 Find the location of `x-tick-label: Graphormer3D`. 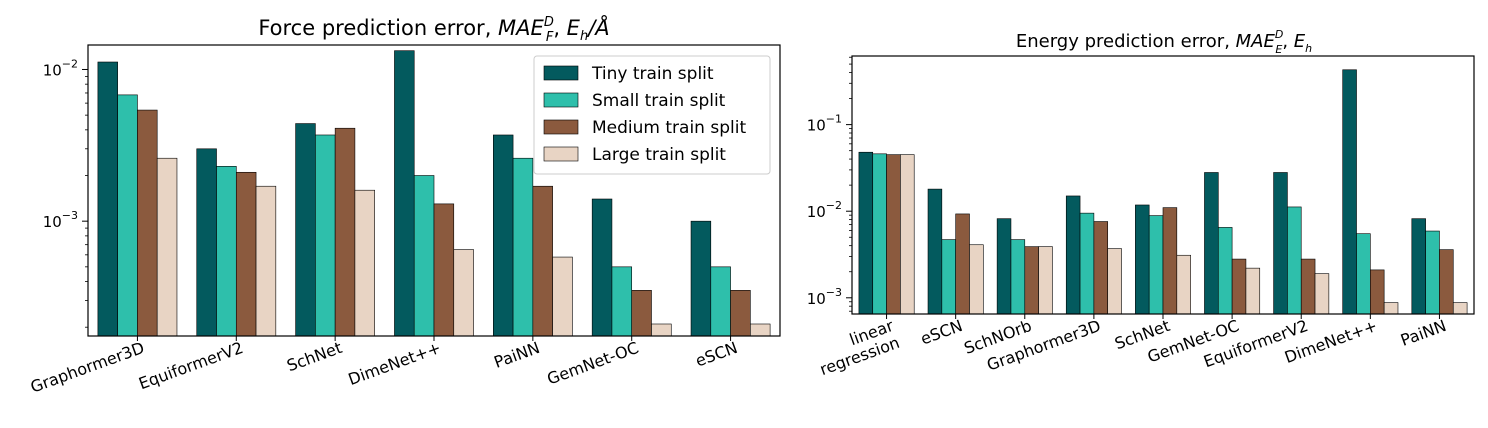

x-tick-label: Graphormer3D is located at coordinates (87, 367).